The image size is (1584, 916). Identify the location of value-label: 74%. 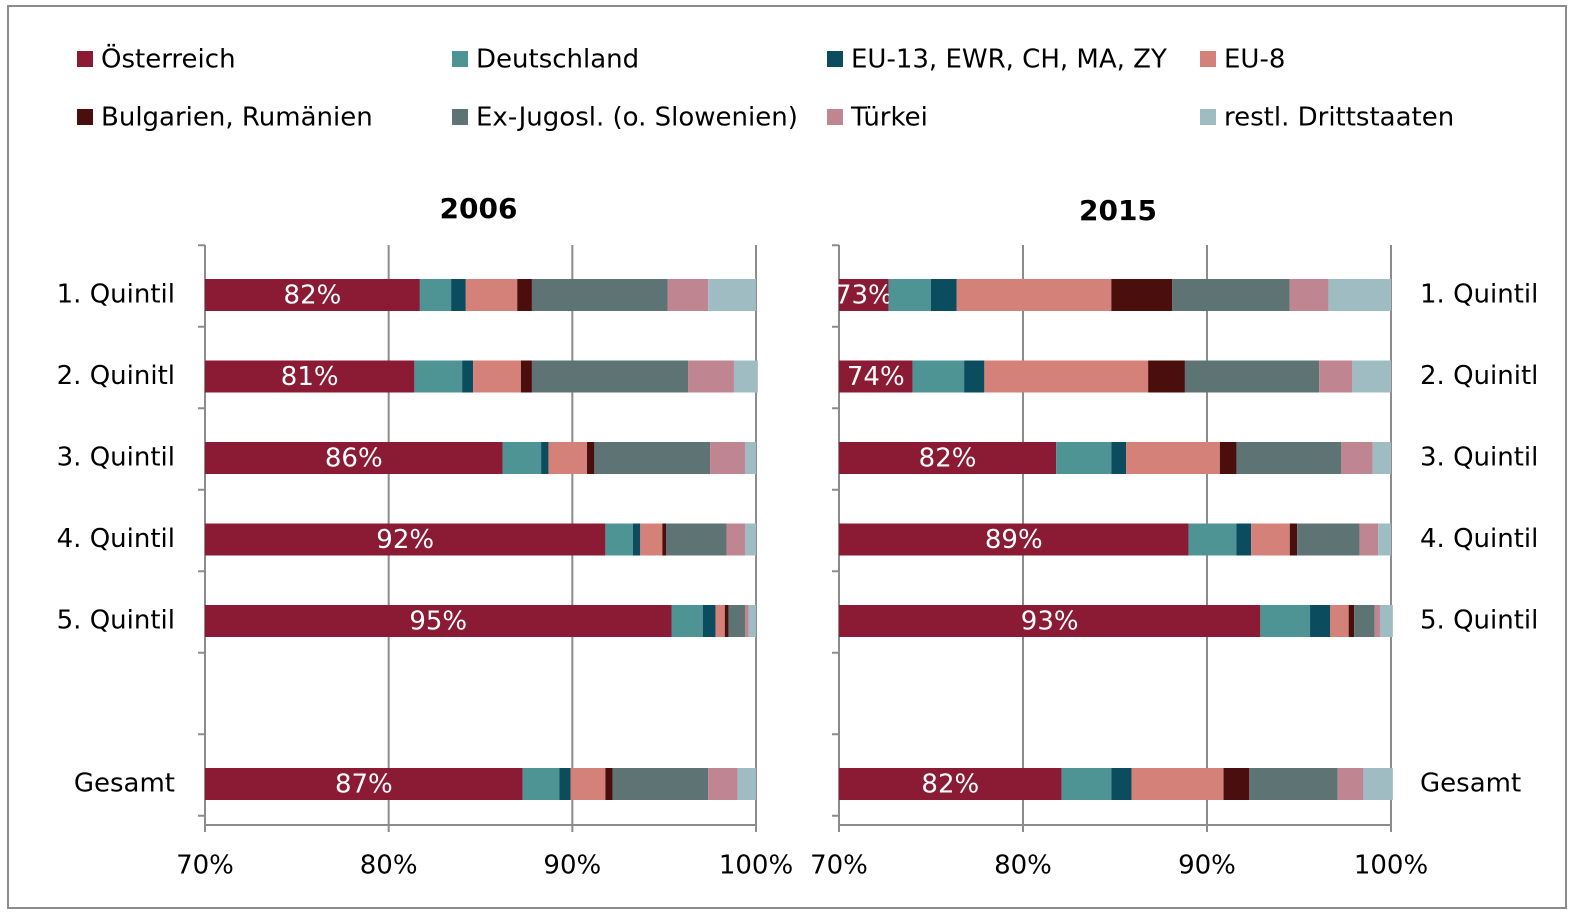
(876, 377).